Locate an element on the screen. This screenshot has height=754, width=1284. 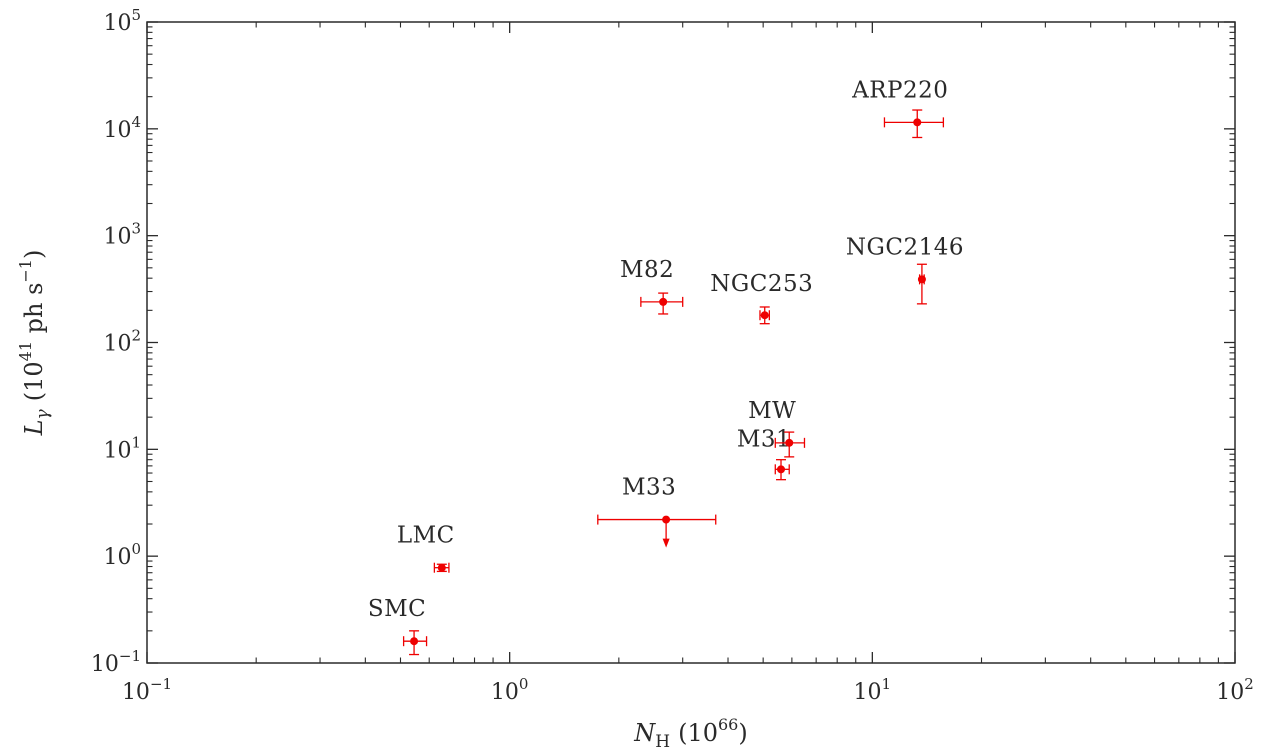
y-tick-label: 10⁴ is located at coordinates (122, 128).